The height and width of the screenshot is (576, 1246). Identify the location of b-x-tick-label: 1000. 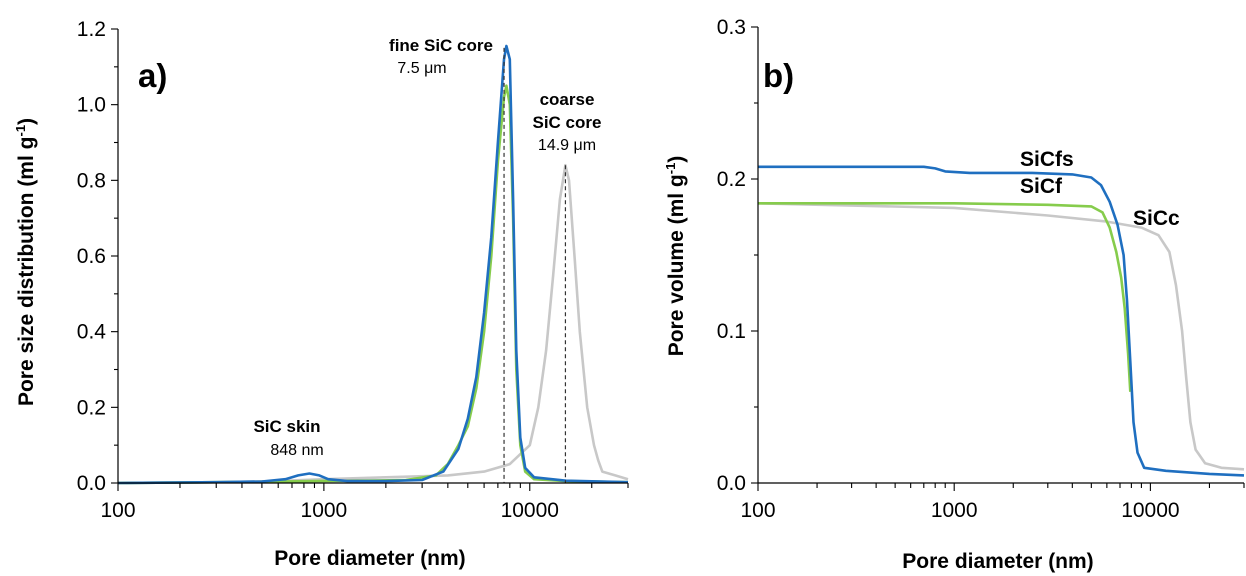
(954, 510).